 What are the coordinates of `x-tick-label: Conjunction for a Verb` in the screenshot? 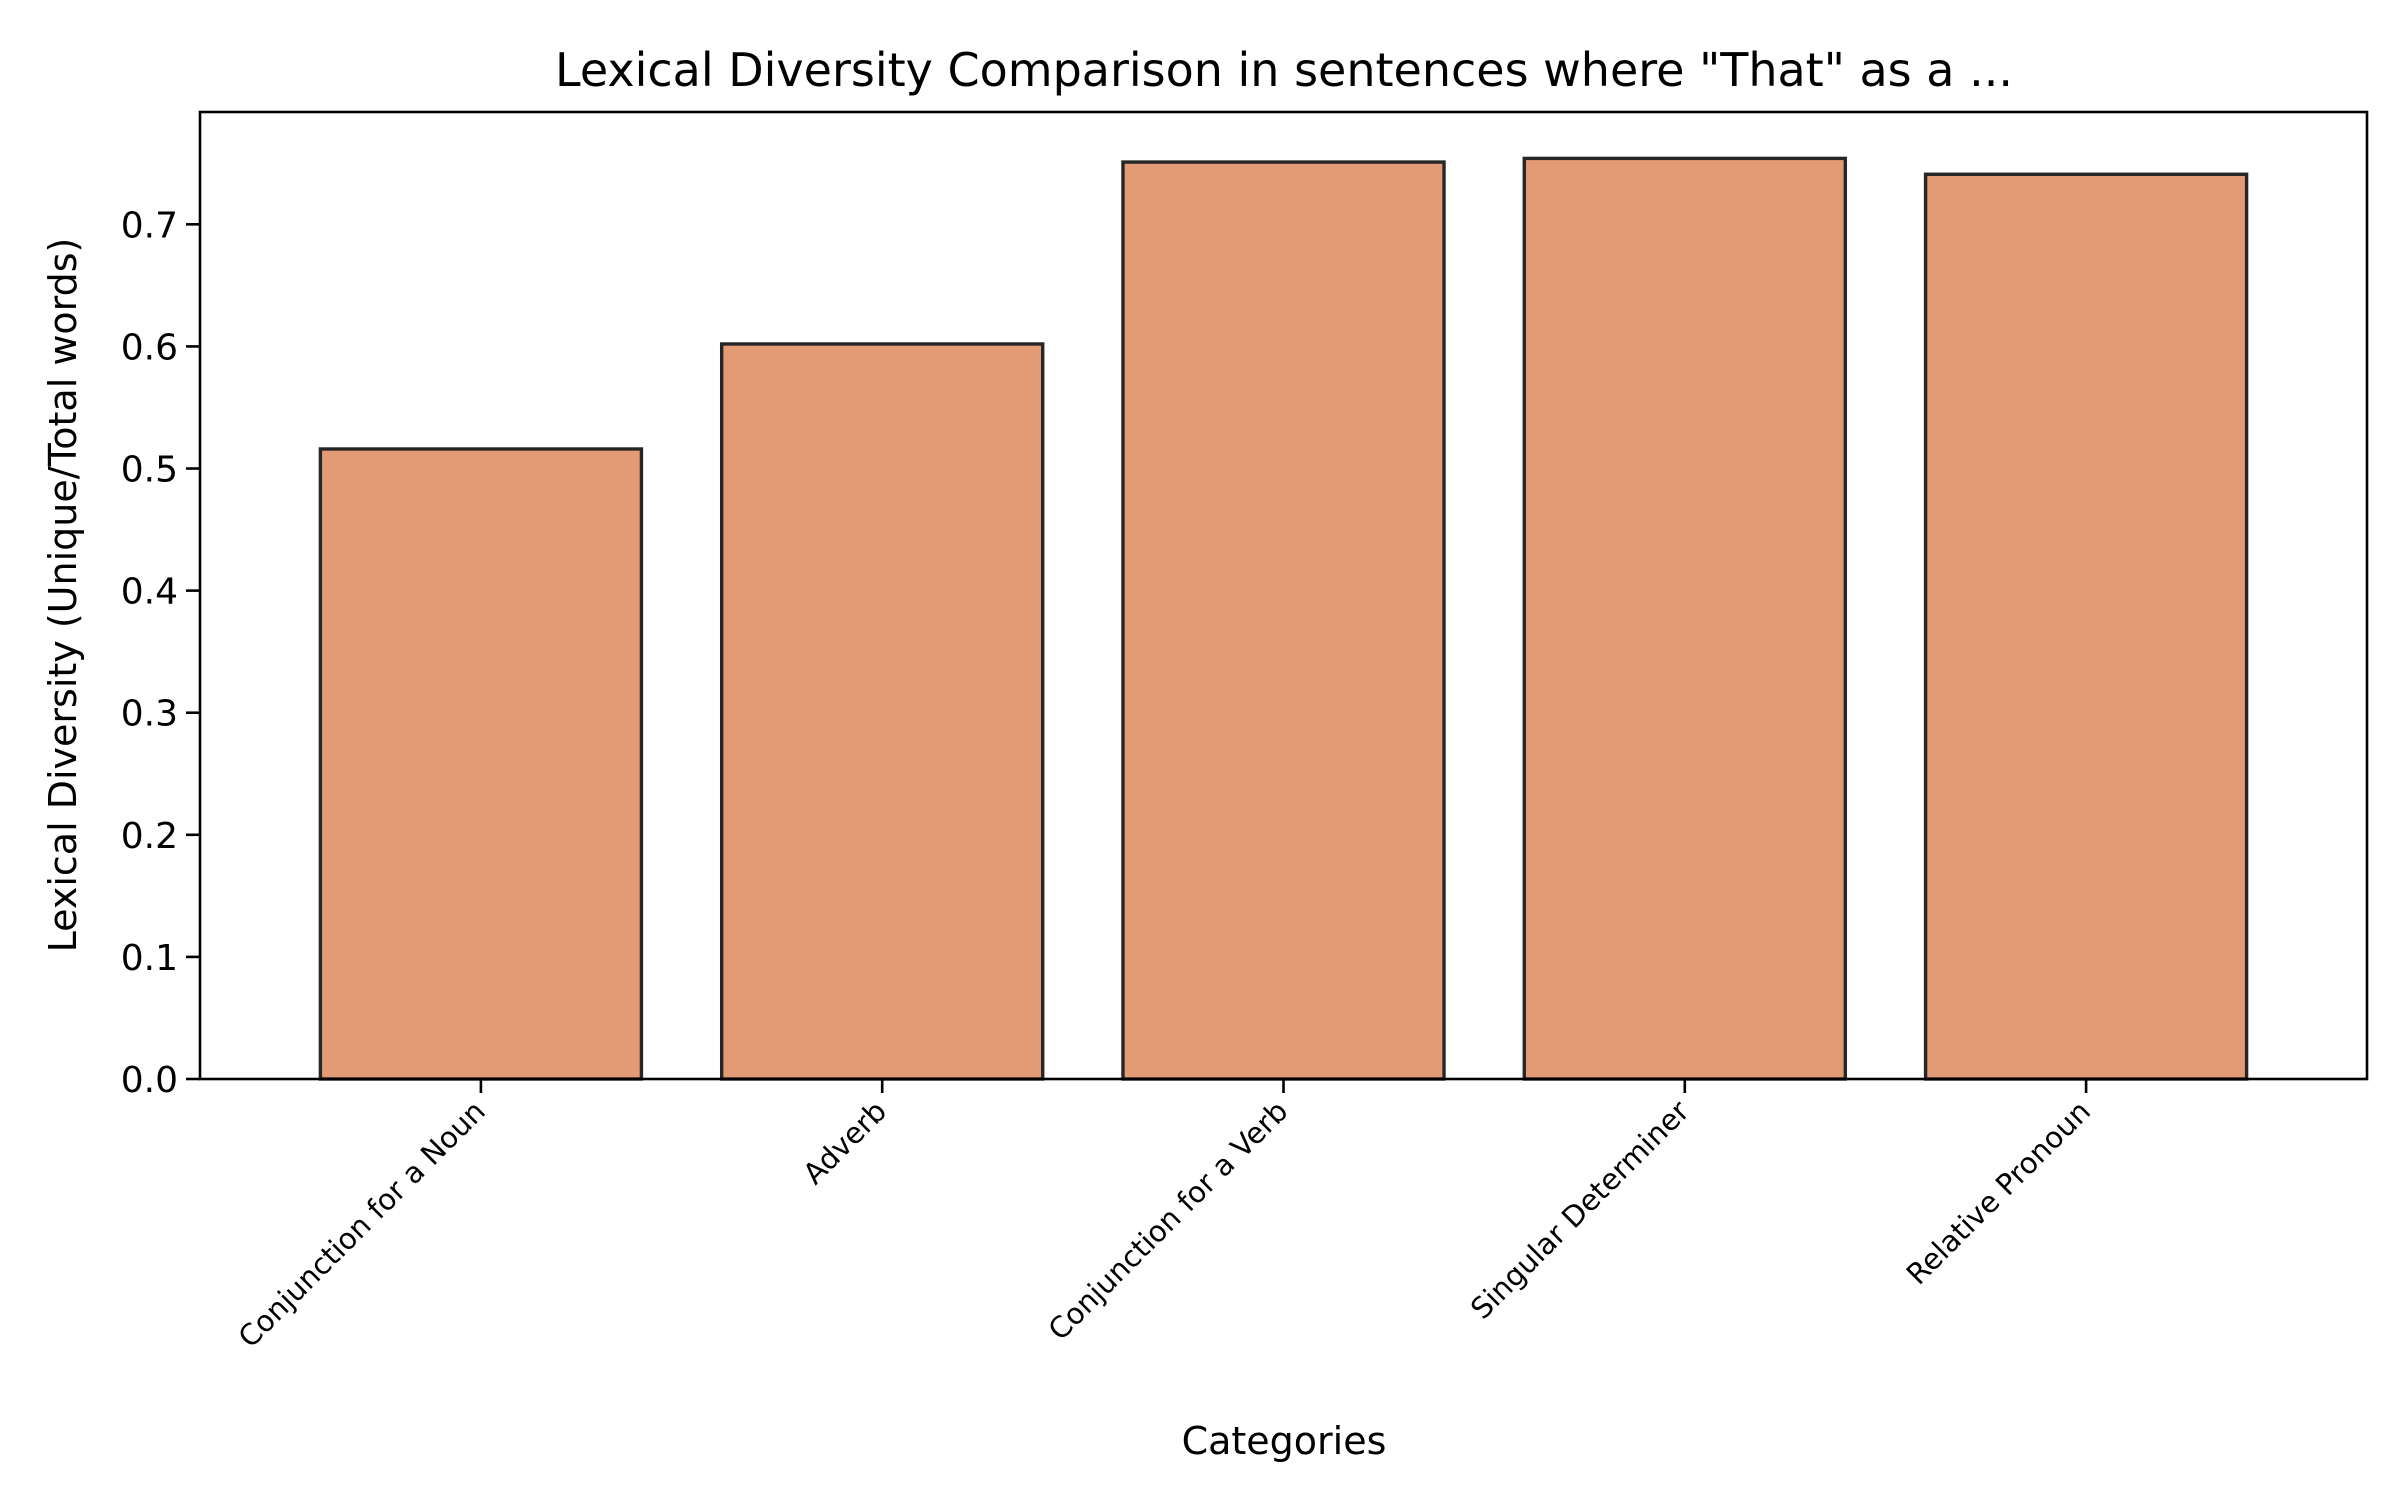 It's located at (1167, 1220).